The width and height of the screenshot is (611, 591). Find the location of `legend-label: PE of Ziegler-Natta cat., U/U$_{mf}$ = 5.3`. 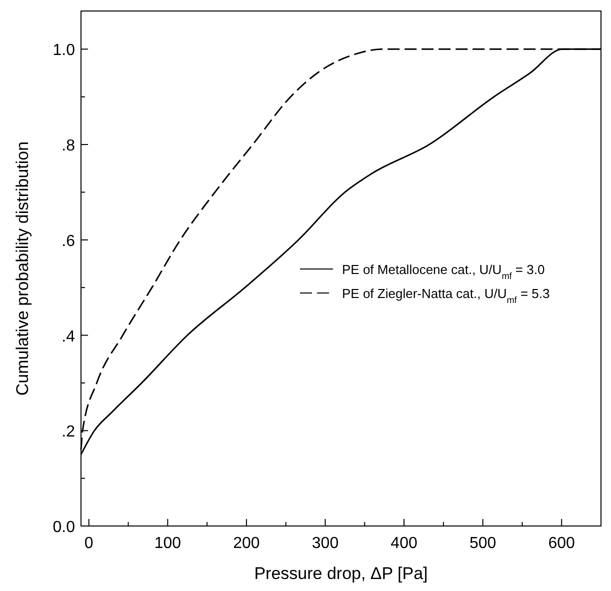

legend-label: PE of Ziegler-Natta cat., U/U$_{mf}$ = 5.3 is located at coordinates (446, 295).